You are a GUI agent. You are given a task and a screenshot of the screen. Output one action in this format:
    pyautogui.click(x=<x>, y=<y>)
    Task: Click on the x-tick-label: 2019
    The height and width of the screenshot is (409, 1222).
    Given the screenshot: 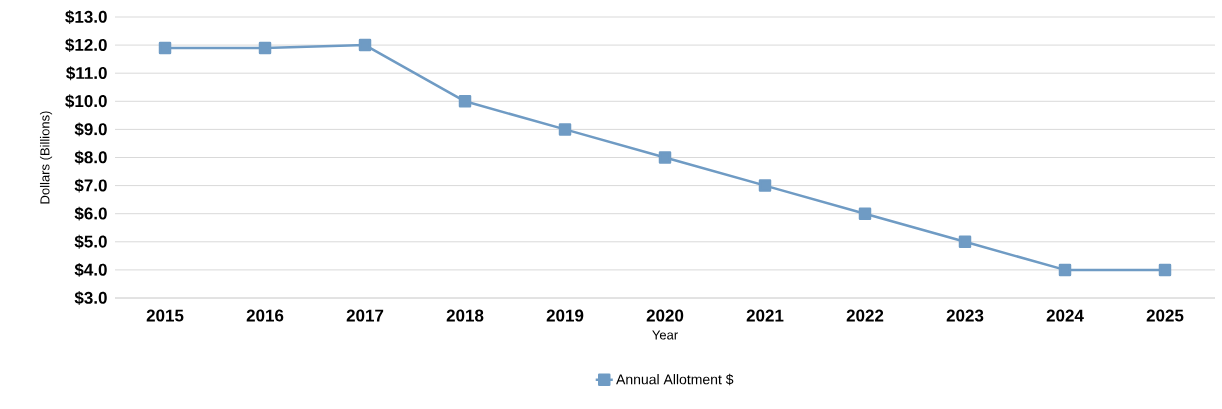 What is the action you would take?
    pyautogui.click(x=565, y=315)
    